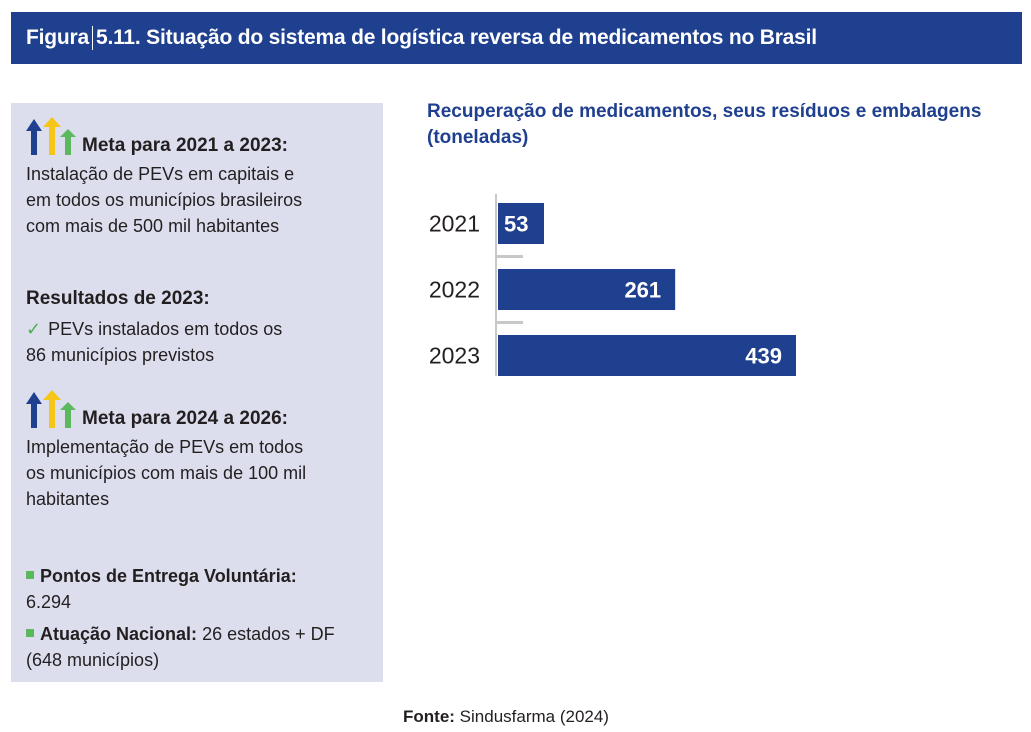 The image size is (1031, 732). Describe the element at coordinates (185, 145) in the screenshot. I see `meta-2021-2023-title: Meta para 2021 a 2023:` at that location.